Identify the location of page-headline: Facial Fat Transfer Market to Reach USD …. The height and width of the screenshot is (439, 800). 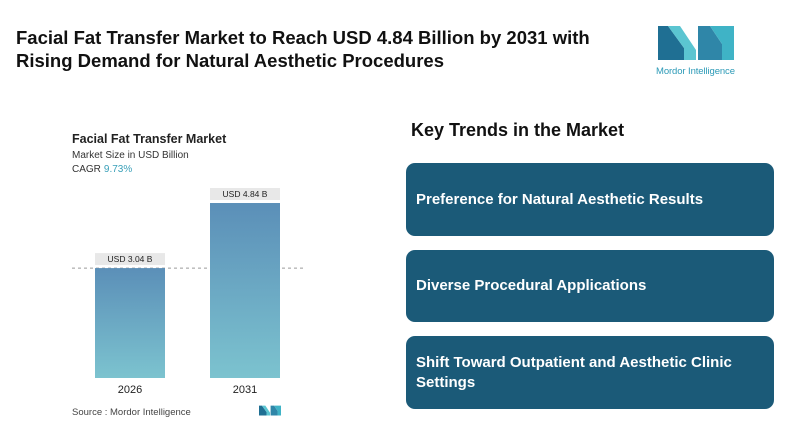
(303, 49).